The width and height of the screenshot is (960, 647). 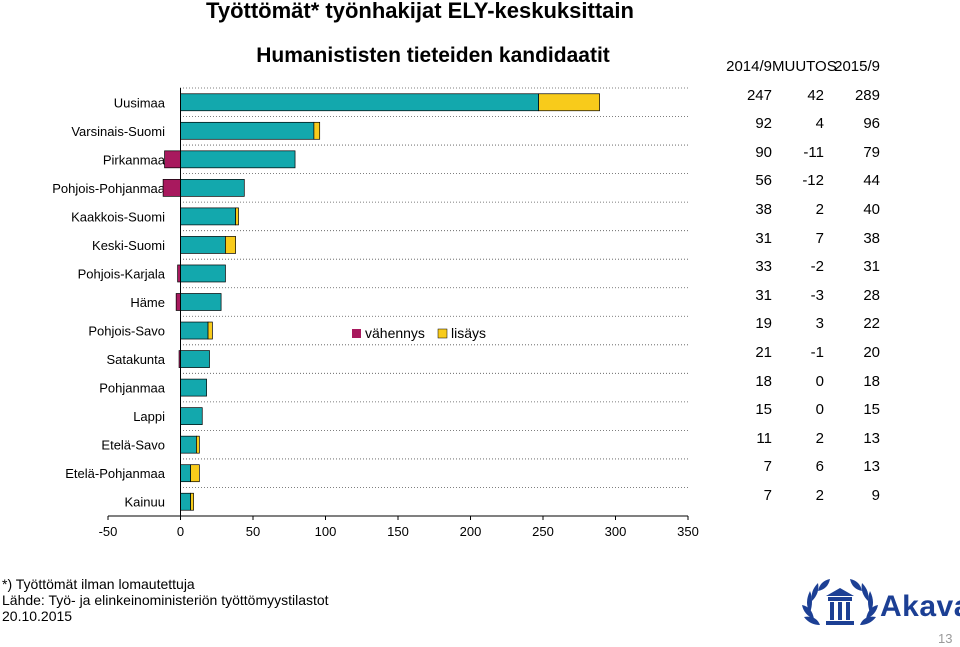 I want to click on table-cell-2014: 56, so click(x=763, y=181).